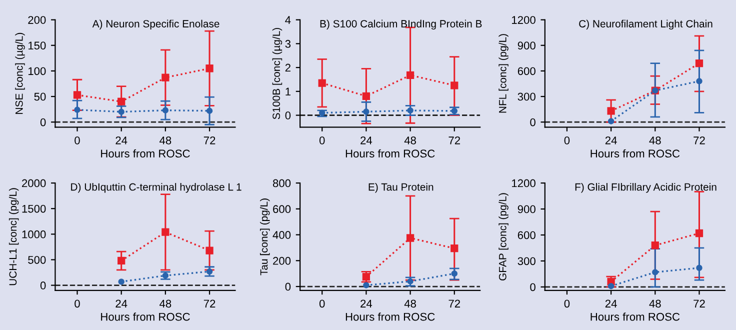 The width and height of the screenshot is (736, 330). Describe the element at coordinates (281, 235) in the screenshot. I see `y-tick-label: 400` at that location.